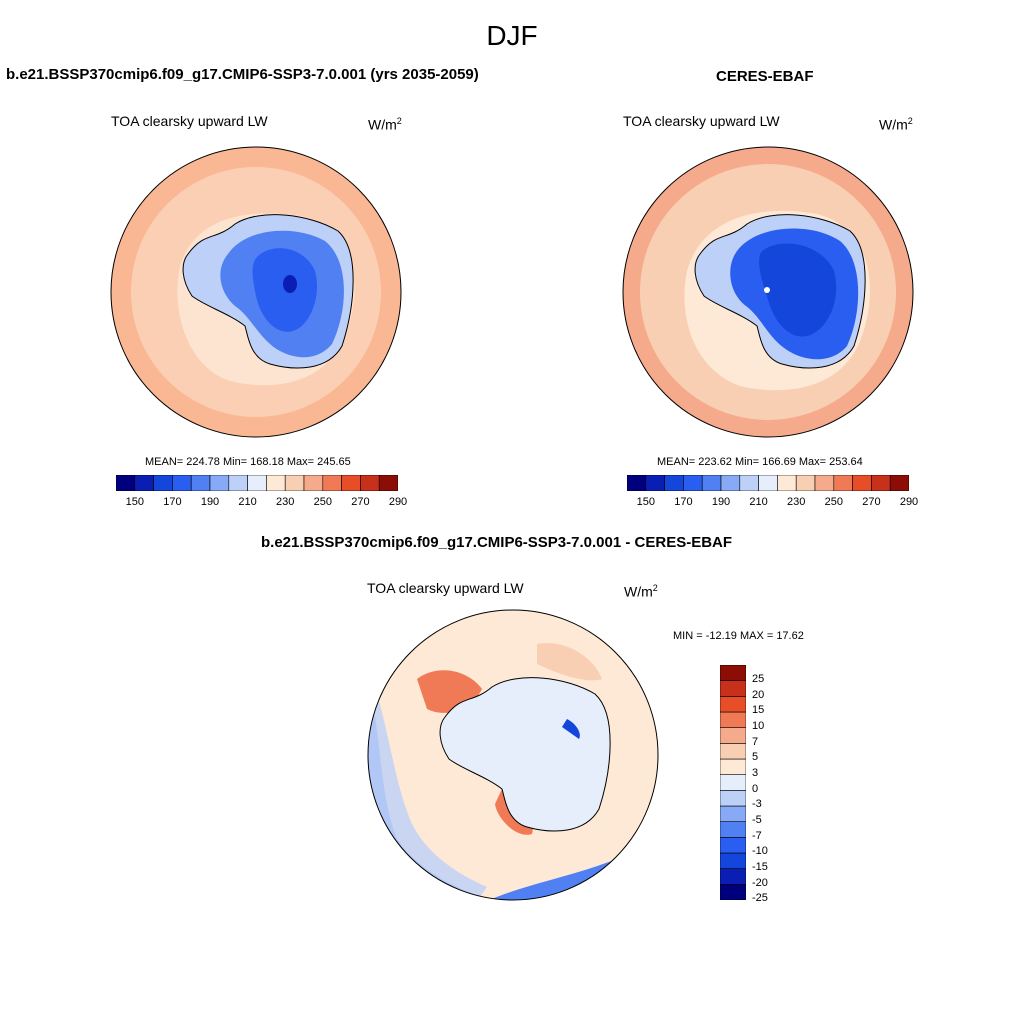 The image size is (1024, 1024). What do you see at coordinates (758, 679) in the screenshot?
I see `colorbar-tick-label: 25` at bounding box center [758, 679].